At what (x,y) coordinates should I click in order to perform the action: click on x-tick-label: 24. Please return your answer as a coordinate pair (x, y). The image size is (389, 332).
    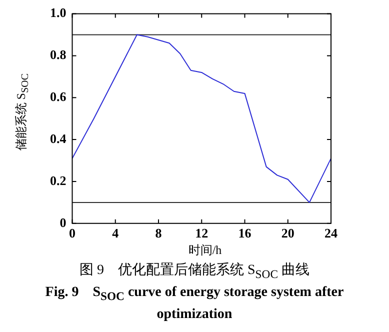
    Looking at the image, I should click on (331, 233).